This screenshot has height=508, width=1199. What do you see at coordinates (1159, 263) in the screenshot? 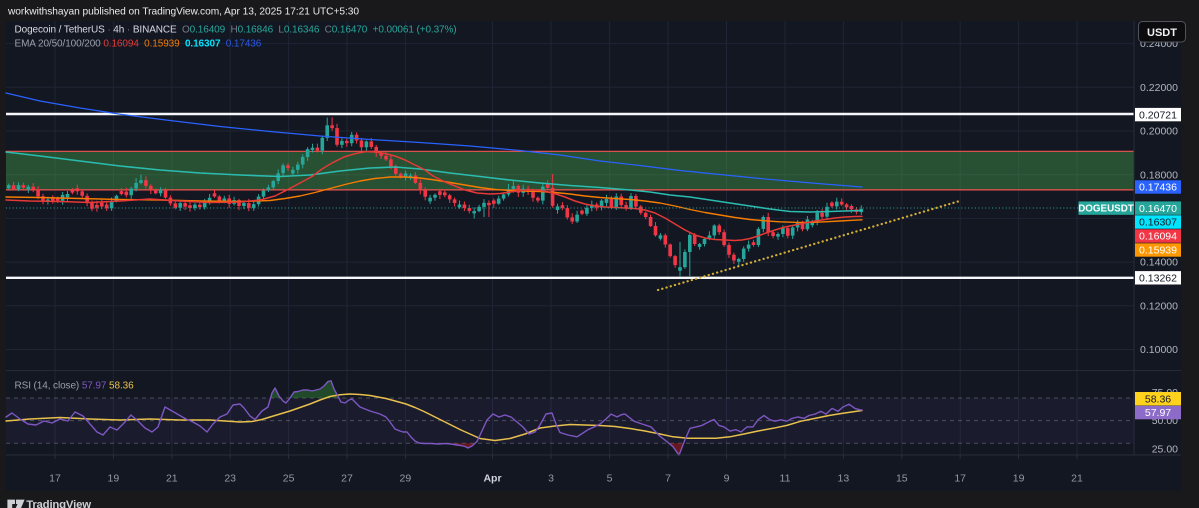
I see `svg-text: 0.14000` at bounding box center [1159, 263].